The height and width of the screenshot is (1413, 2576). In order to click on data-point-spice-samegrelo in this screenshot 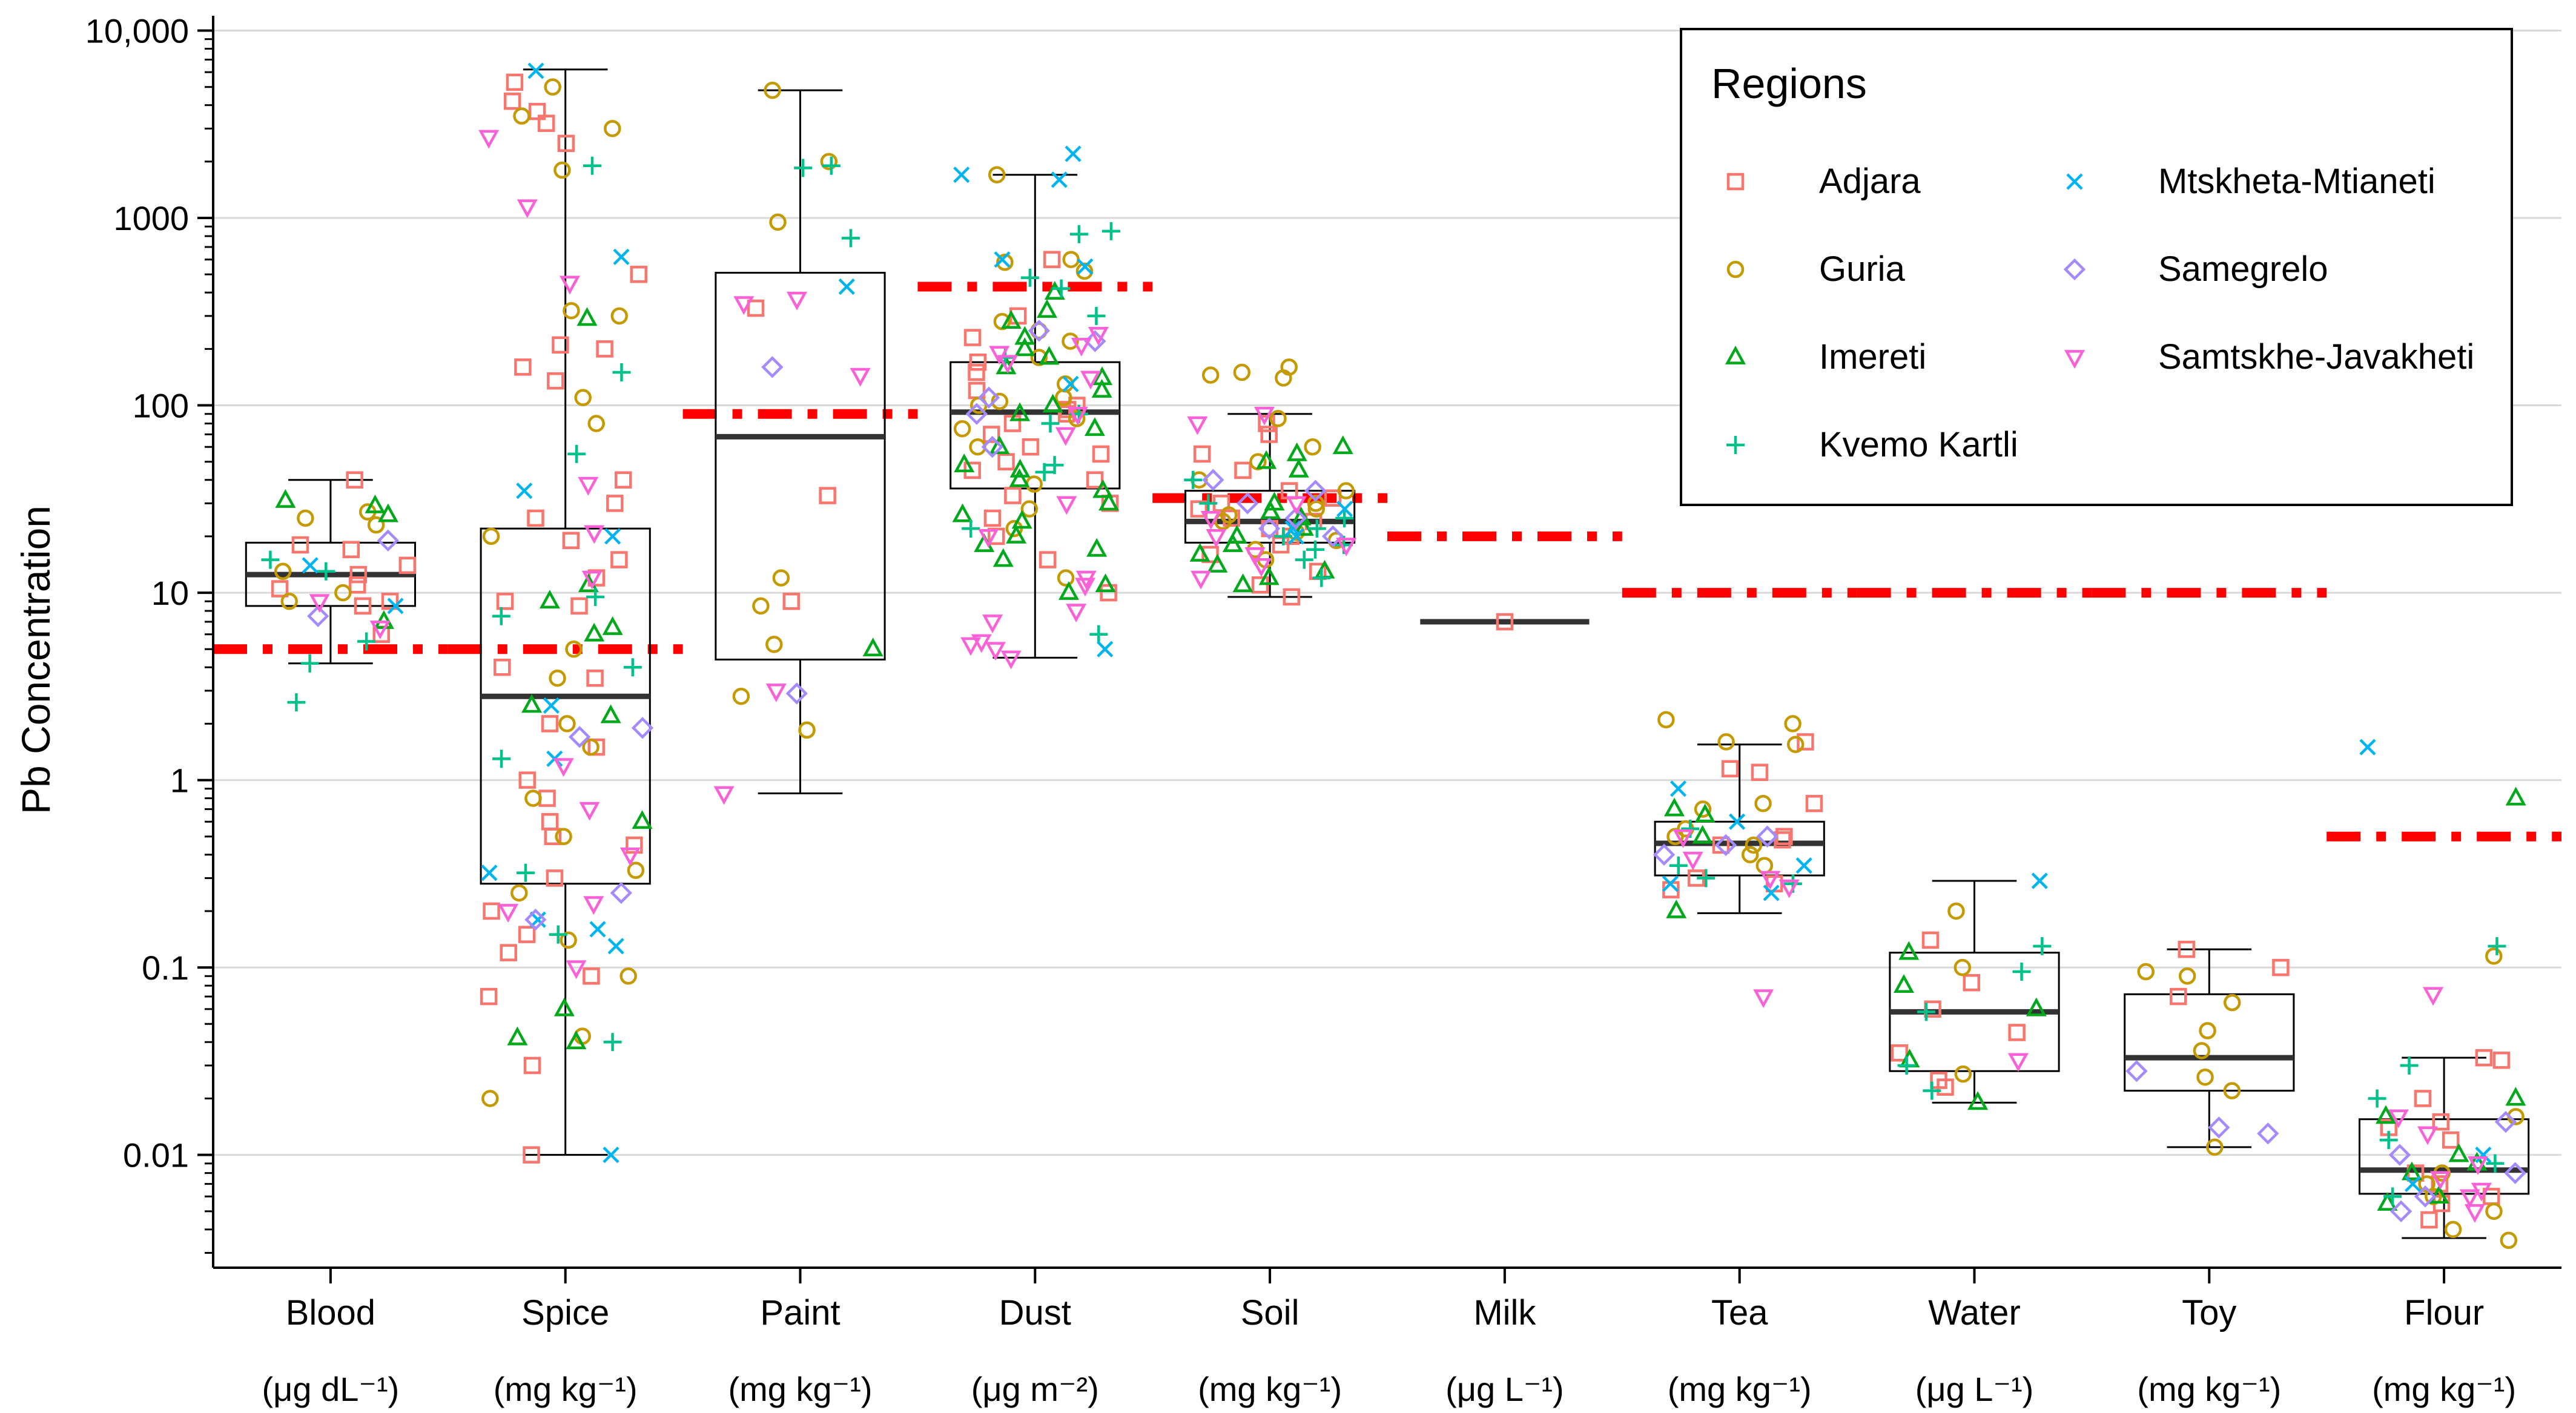, I will do `click(642, 728)`.